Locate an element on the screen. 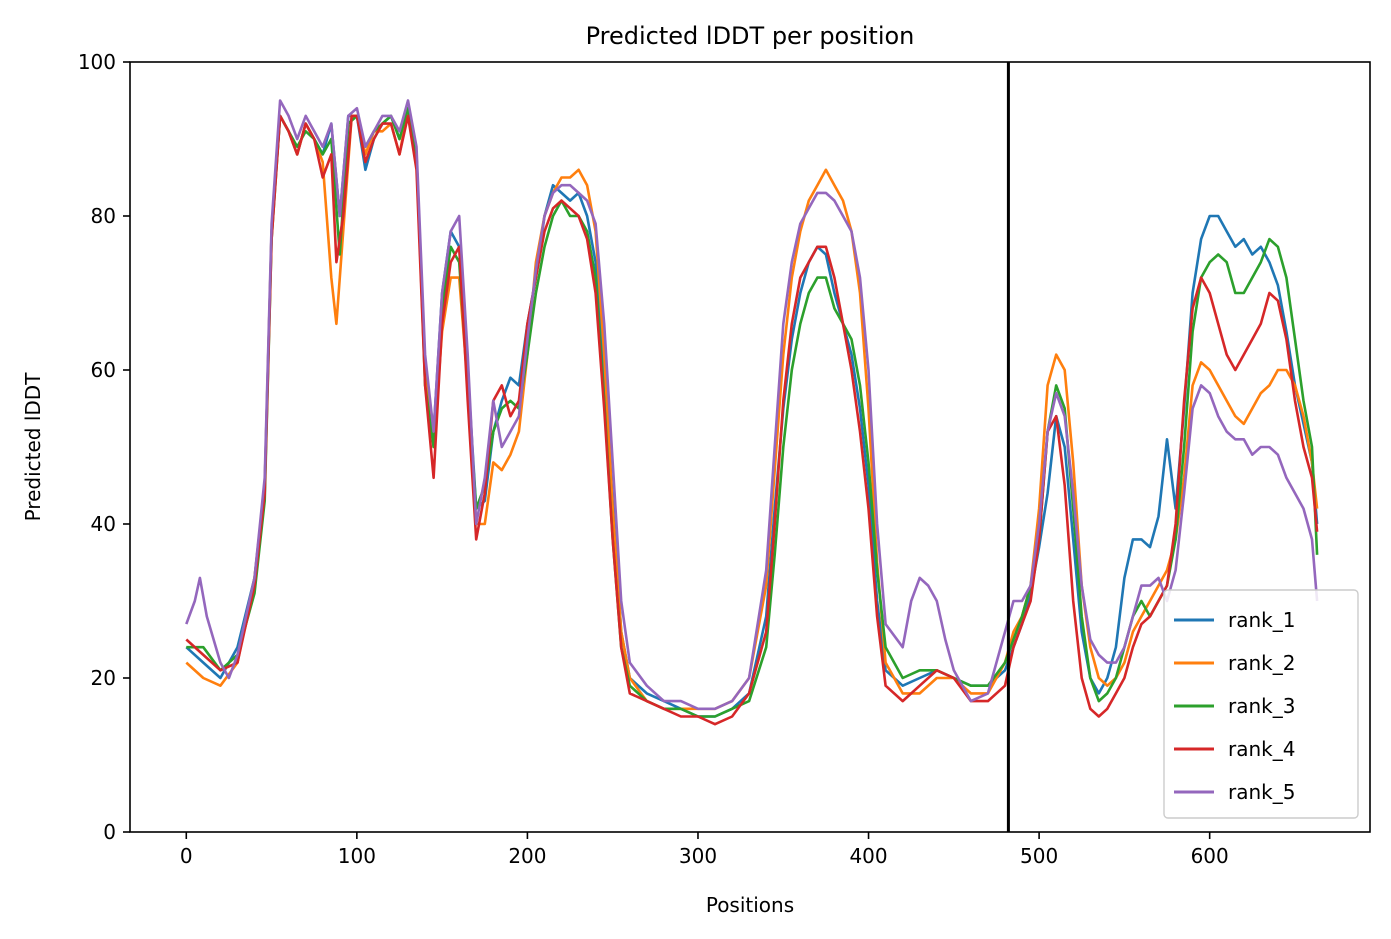 This screenshot has height=939, width=1391. x-tick-label: 100 is located at coordinates (357, 856).